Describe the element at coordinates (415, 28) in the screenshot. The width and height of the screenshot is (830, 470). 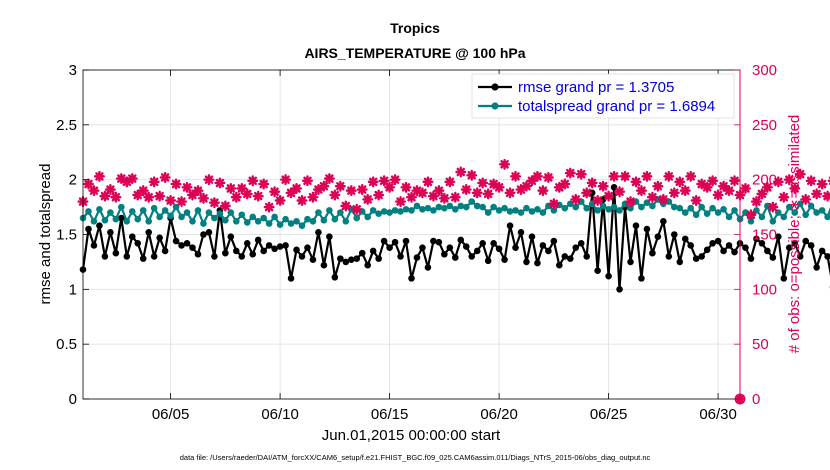
I see `chart-title: Tropics` at that location.